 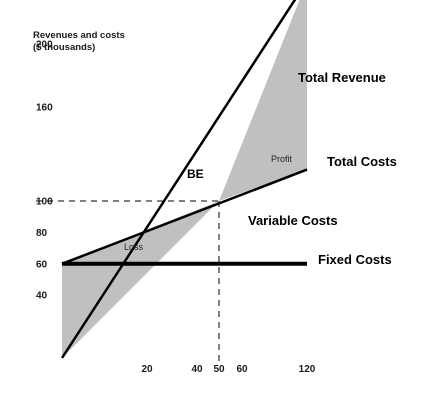 I want to click on y-tick-labels: 40 60 80 100 160 200, so click(x=44, y=171).